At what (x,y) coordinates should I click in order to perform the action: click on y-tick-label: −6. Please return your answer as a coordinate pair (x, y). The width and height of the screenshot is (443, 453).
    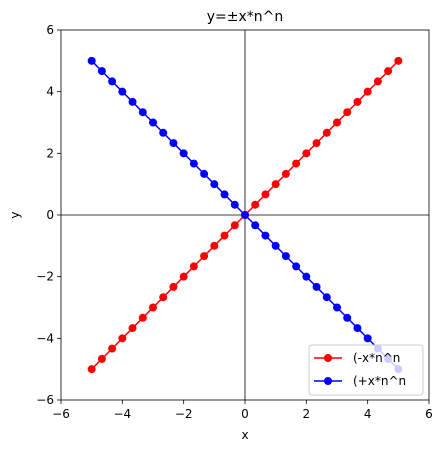
    Looking at the image, I should click on (45, 400).